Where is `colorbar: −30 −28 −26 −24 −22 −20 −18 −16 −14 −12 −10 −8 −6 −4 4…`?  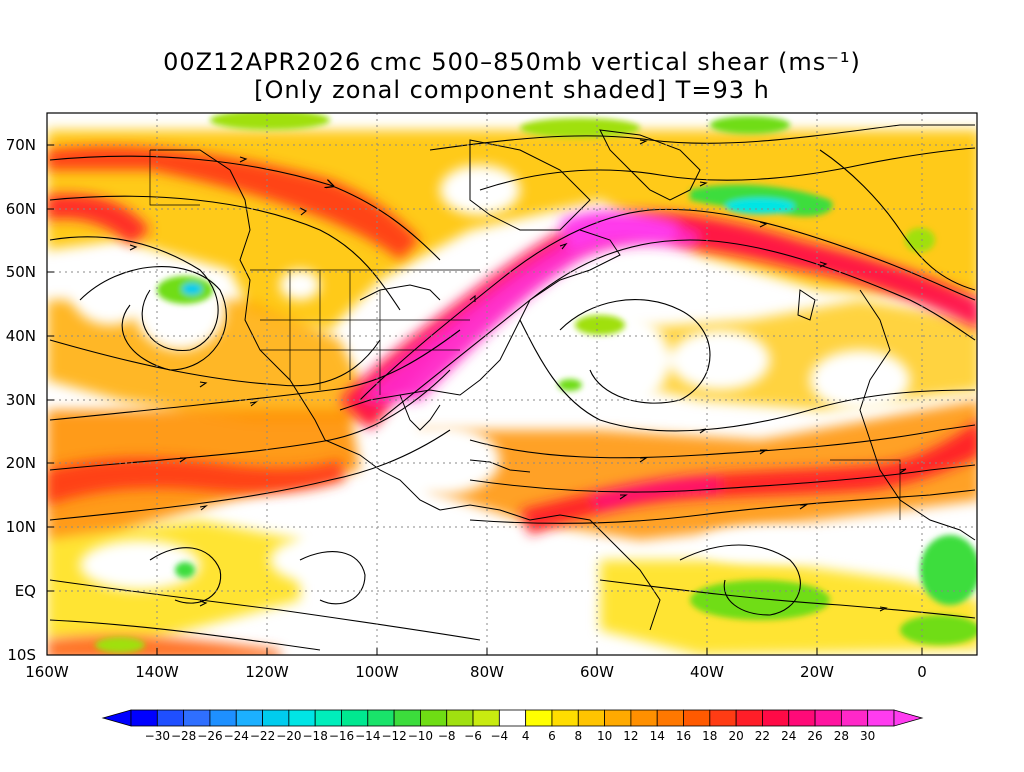 colorbar: −30 −28 −26 −24 −22 −20 −18 −16 −14 −12 −10 −8 −6 −4 4… is located at coordinates (512, 726).